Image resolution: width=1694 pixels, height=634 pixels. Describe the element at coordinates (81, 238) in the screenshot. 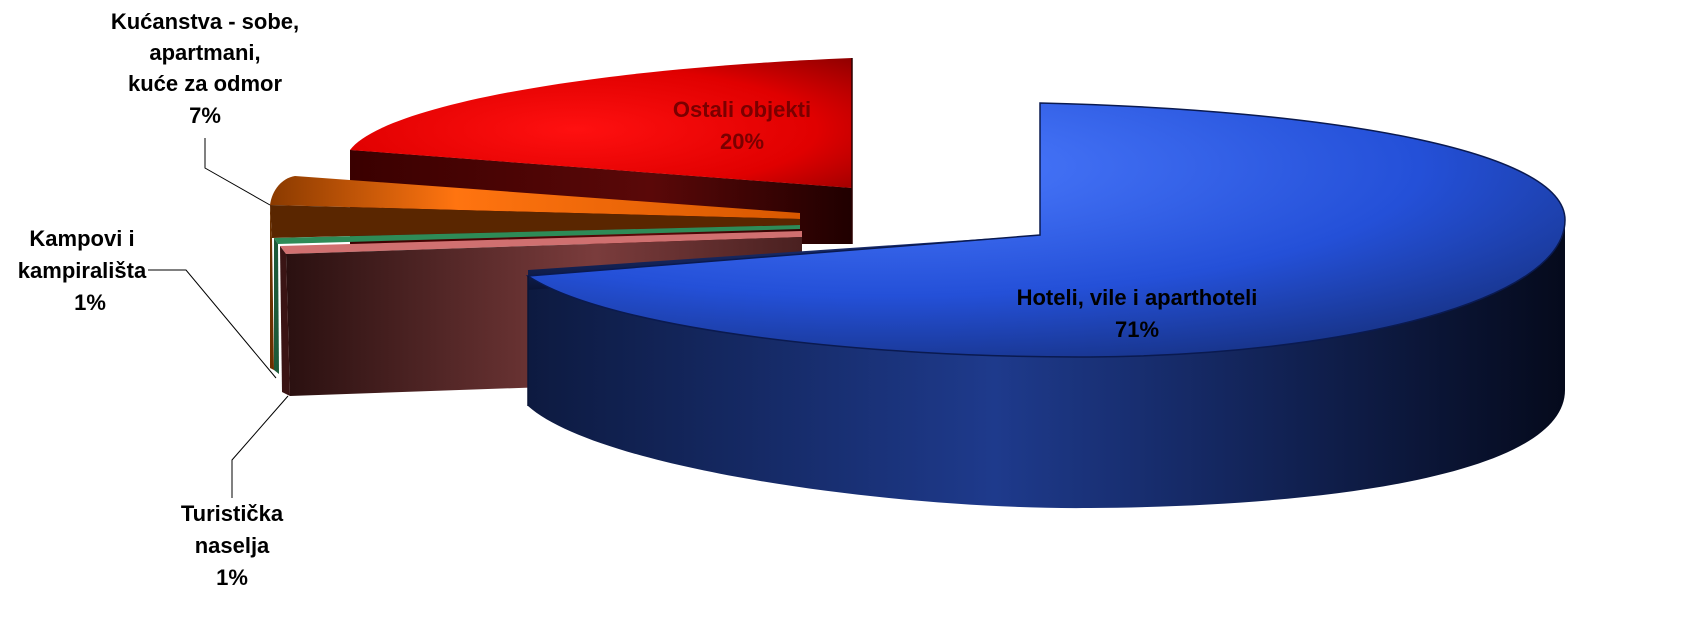

I see `label-kampovi-name-line1: Kampovi i` at that location.